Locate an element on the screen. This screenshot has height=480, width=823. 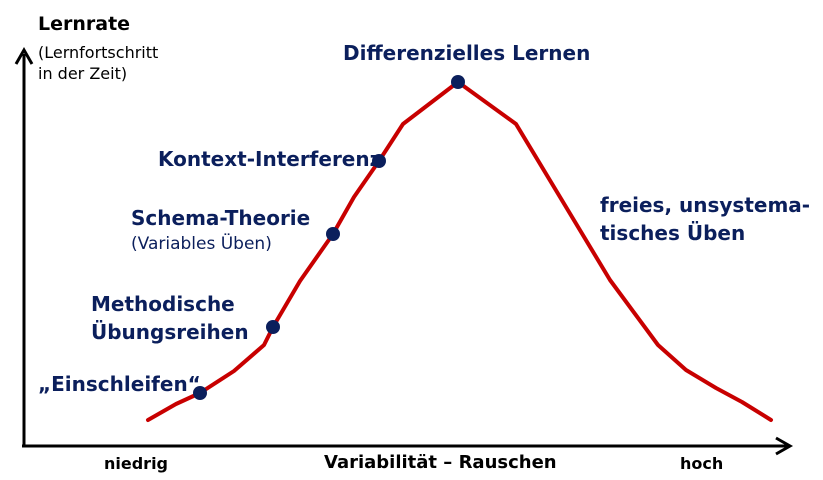
dot-differenzielles-lernen is located at coordinates (458, 82).